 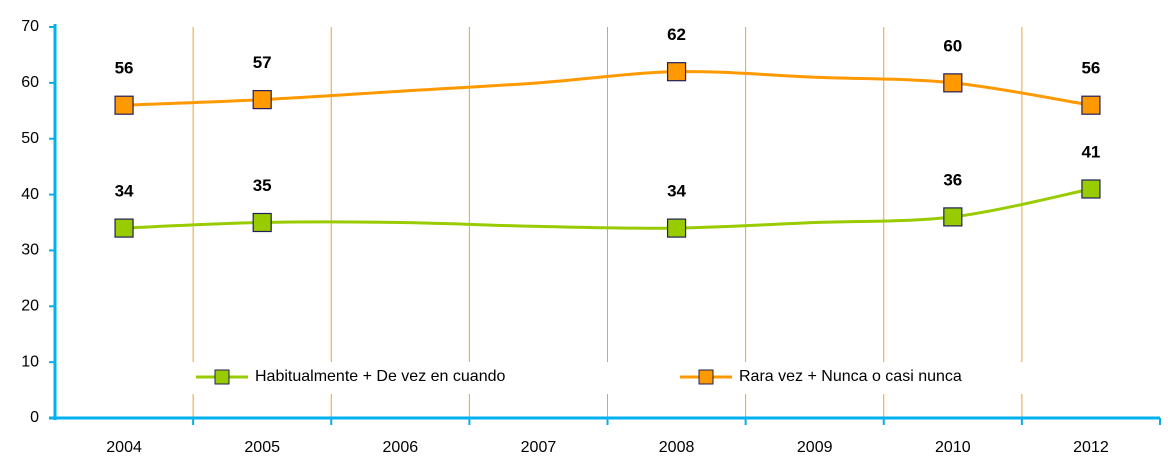 I want to click on x-tick-label: 2006, so click(x=401, y=447).